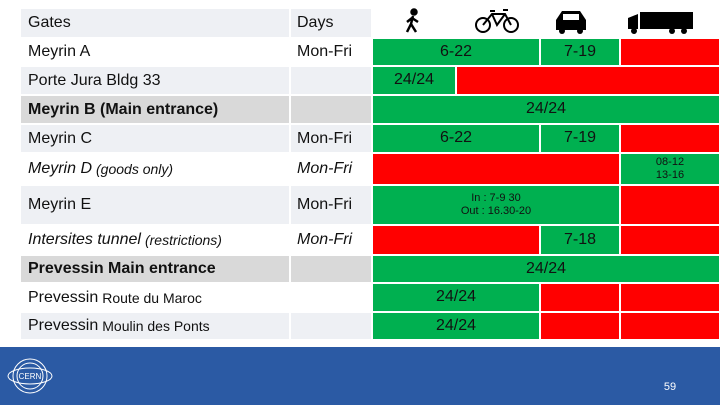 The width and height of the screenshot is (720, 405). What do you see at coordinates (60, 138) in the screenshot?
I see `gate-name: Meyrin C` at bounding box center [60, 138].